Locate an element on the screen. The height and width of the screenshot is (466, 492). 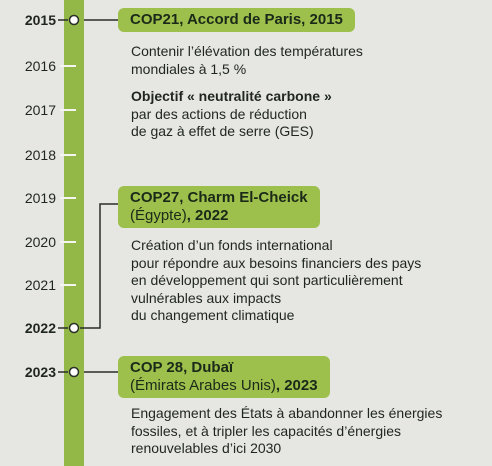
event-place: (Émirats Arabes Unis) is located at coordinates (203, 385).